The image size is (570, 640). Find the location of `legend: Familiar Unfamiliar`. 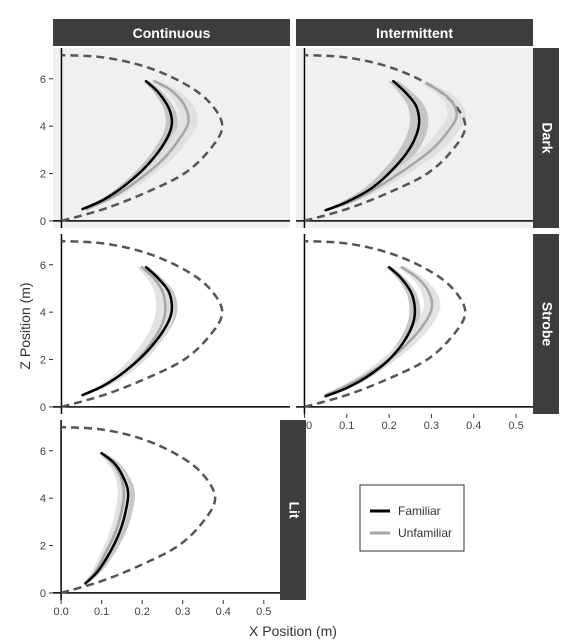

legend: Familiar Unfamiliar is located at coordinates (412, 518).